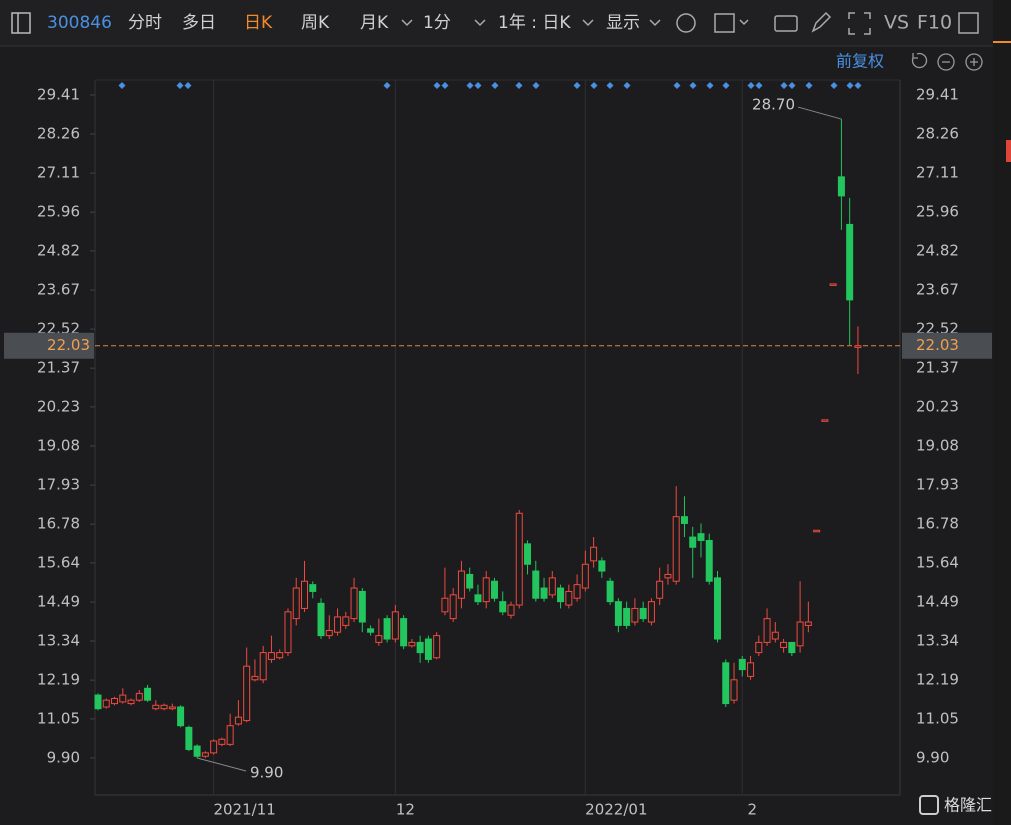 The height and width of the screenshot is (825, 1011). Describe the element at coordinates (821, 22) in the screenshot. I see `draw-icon` at that location.